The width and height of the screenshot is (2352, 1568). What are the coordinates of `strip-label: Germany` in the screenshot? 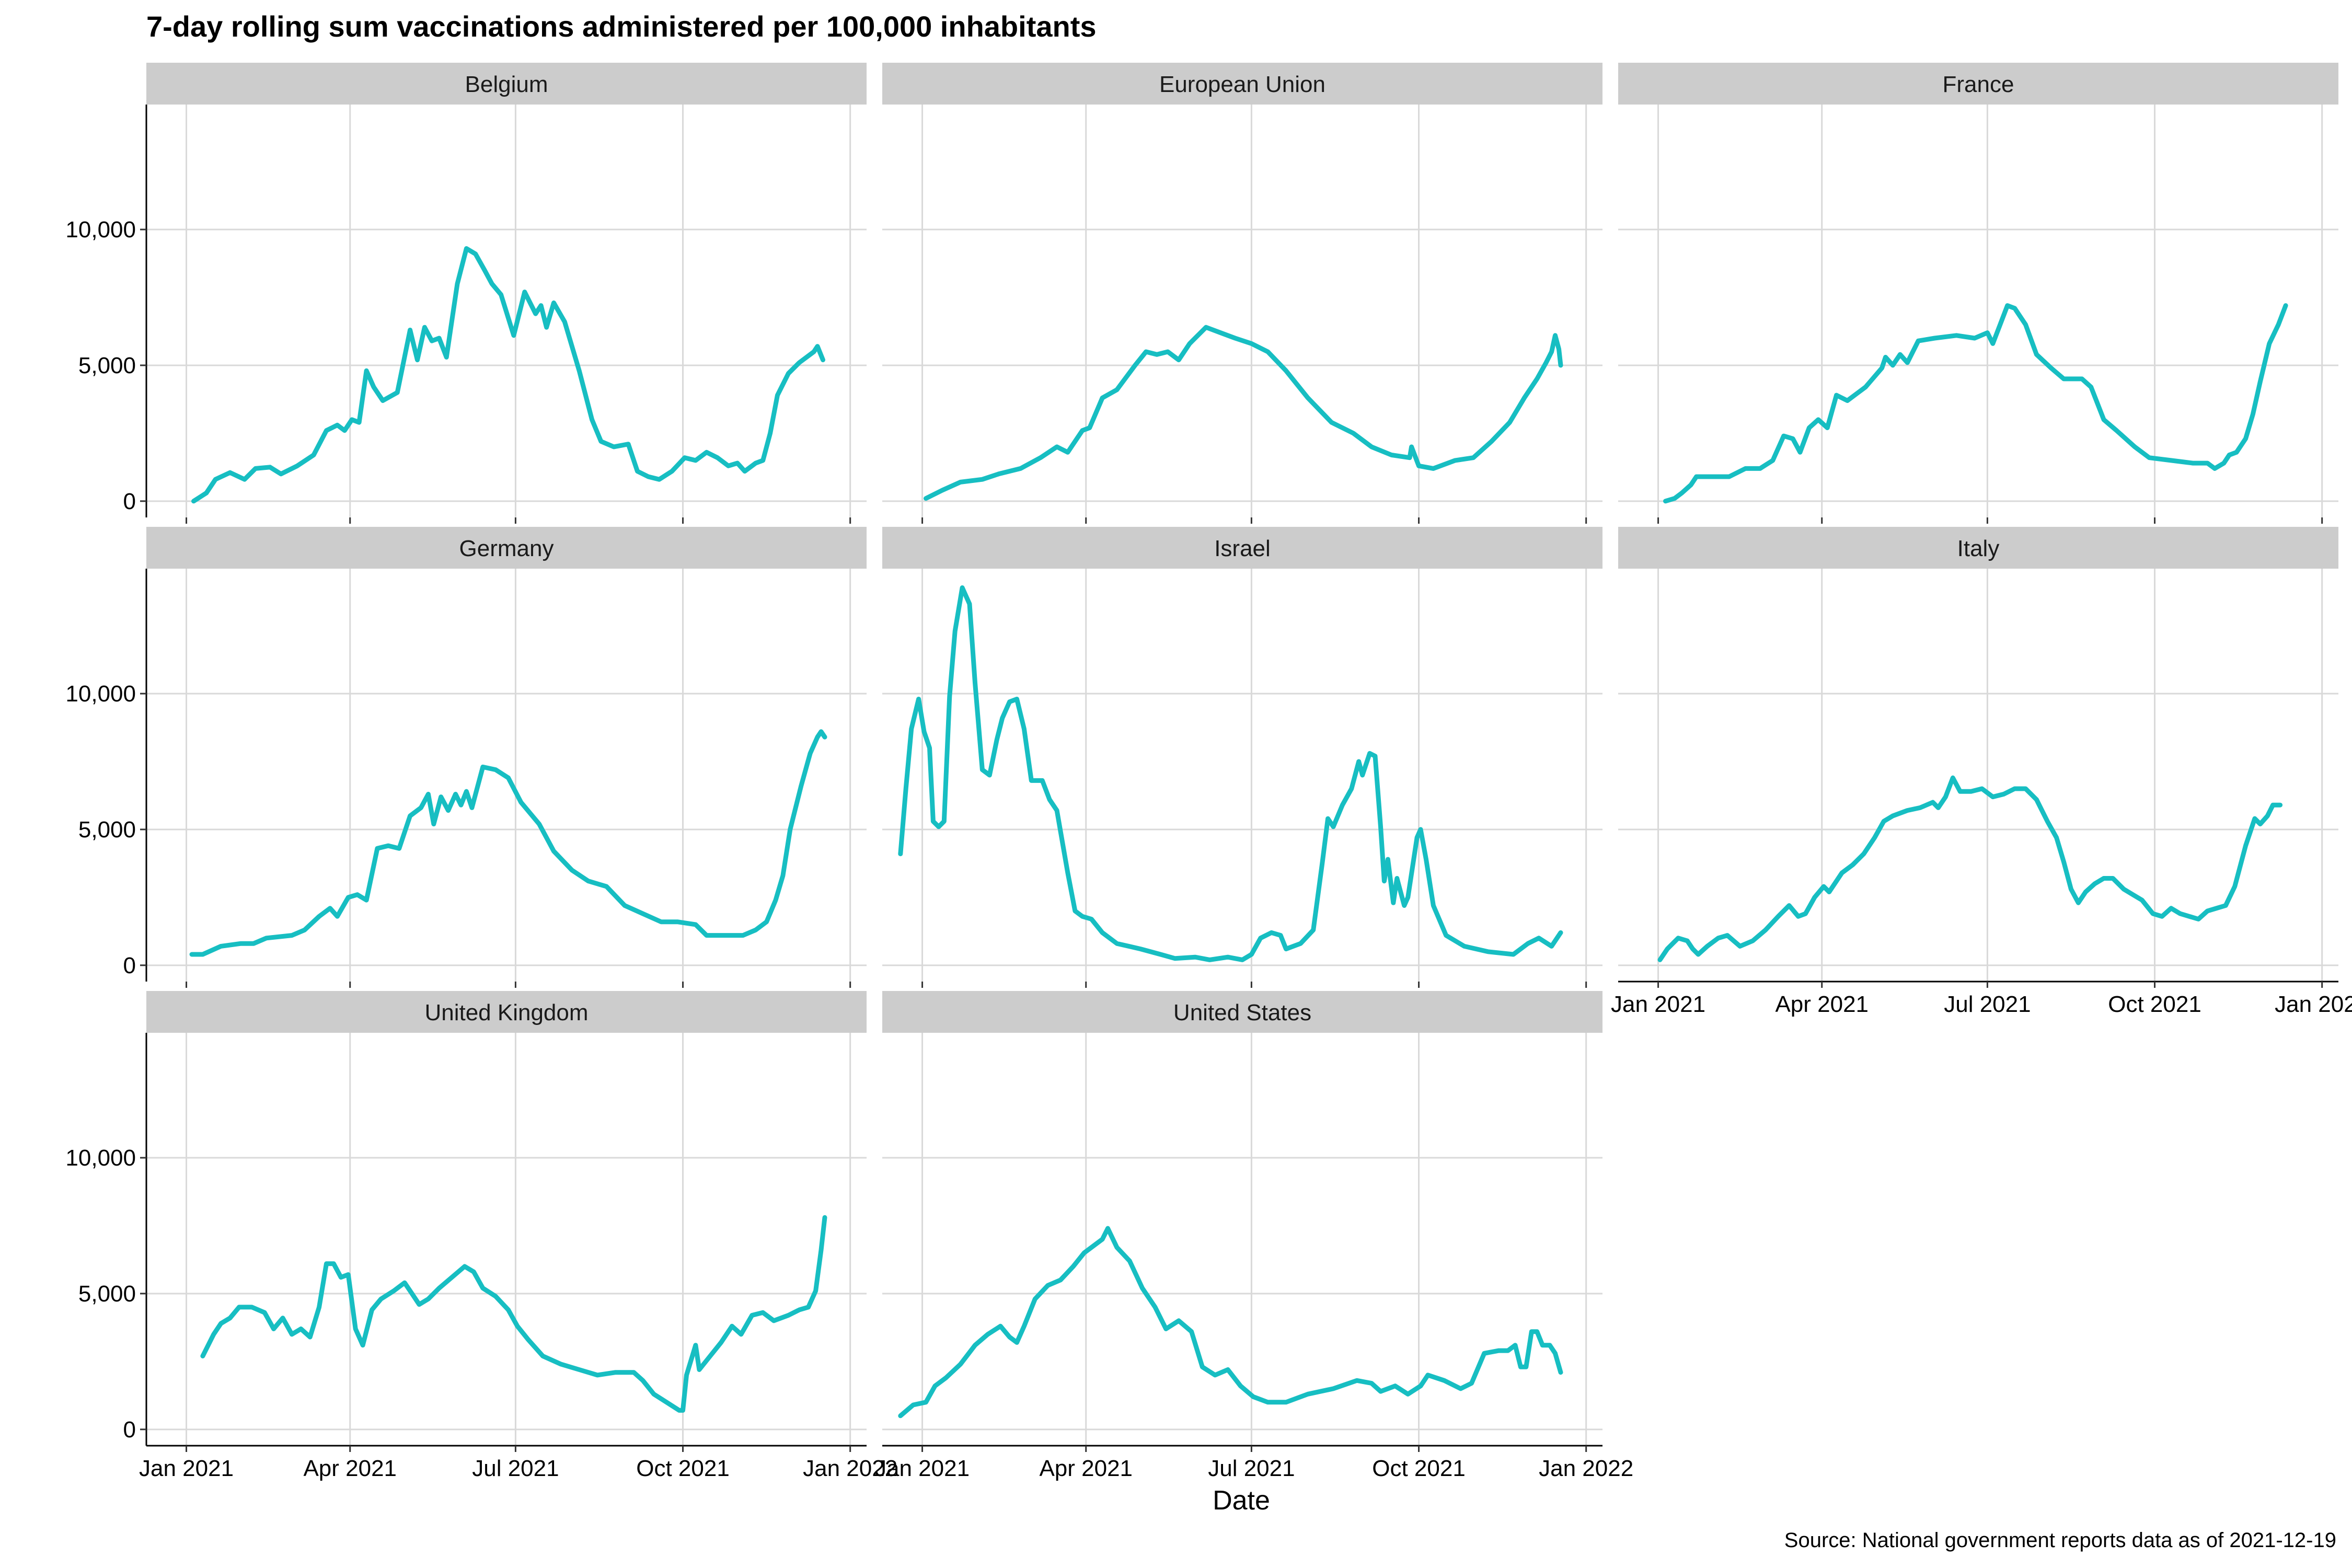 It's located at (506, 548).